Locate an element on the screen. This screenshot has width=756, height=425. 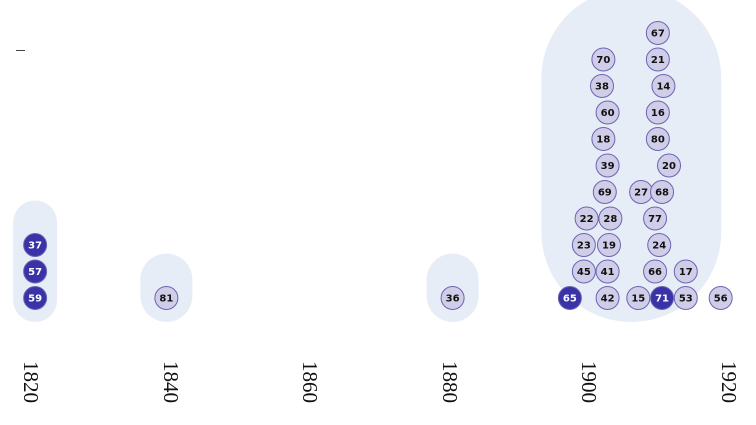
data-point: 20 is located at coordinates (669, 165).